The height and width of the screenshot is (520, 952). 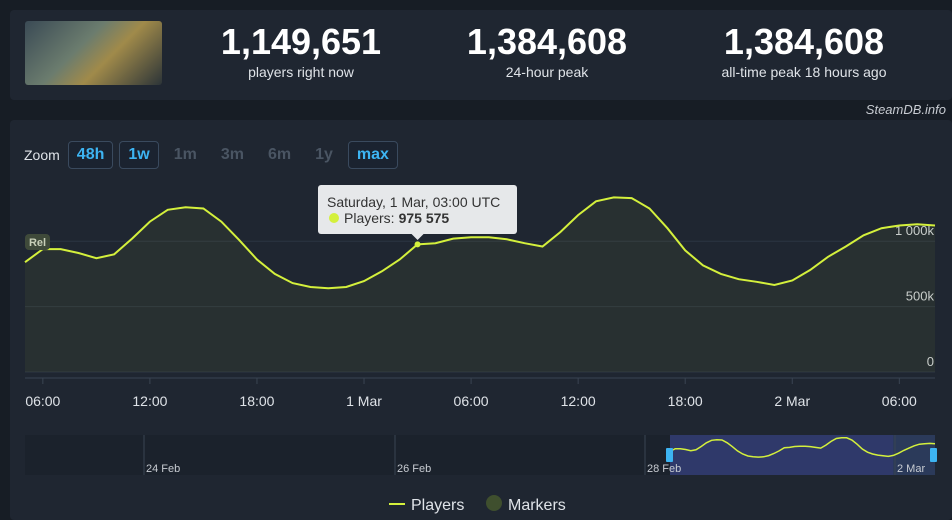 I want to click on tooltip-bg, so click(x=417, y=209).